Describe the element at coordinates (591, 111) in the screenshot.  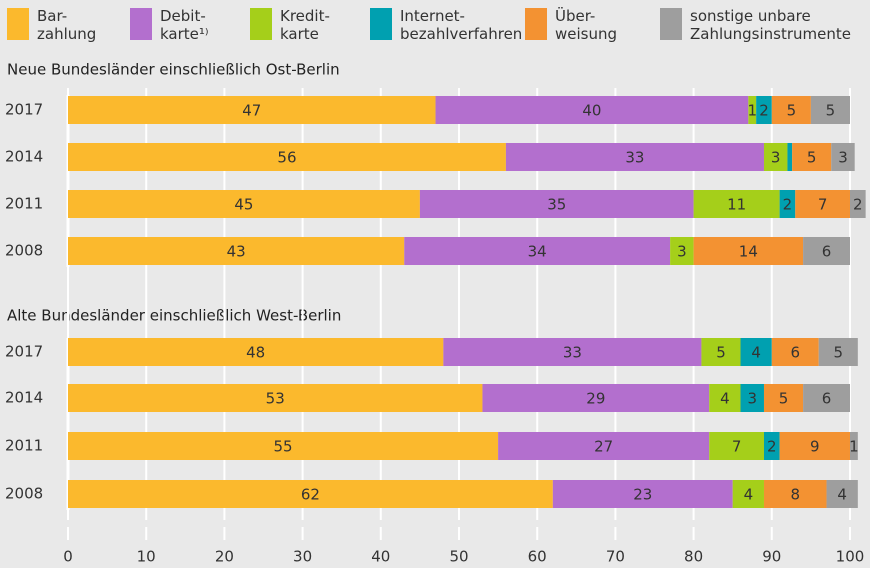
I see `data-label: 40` at that location.